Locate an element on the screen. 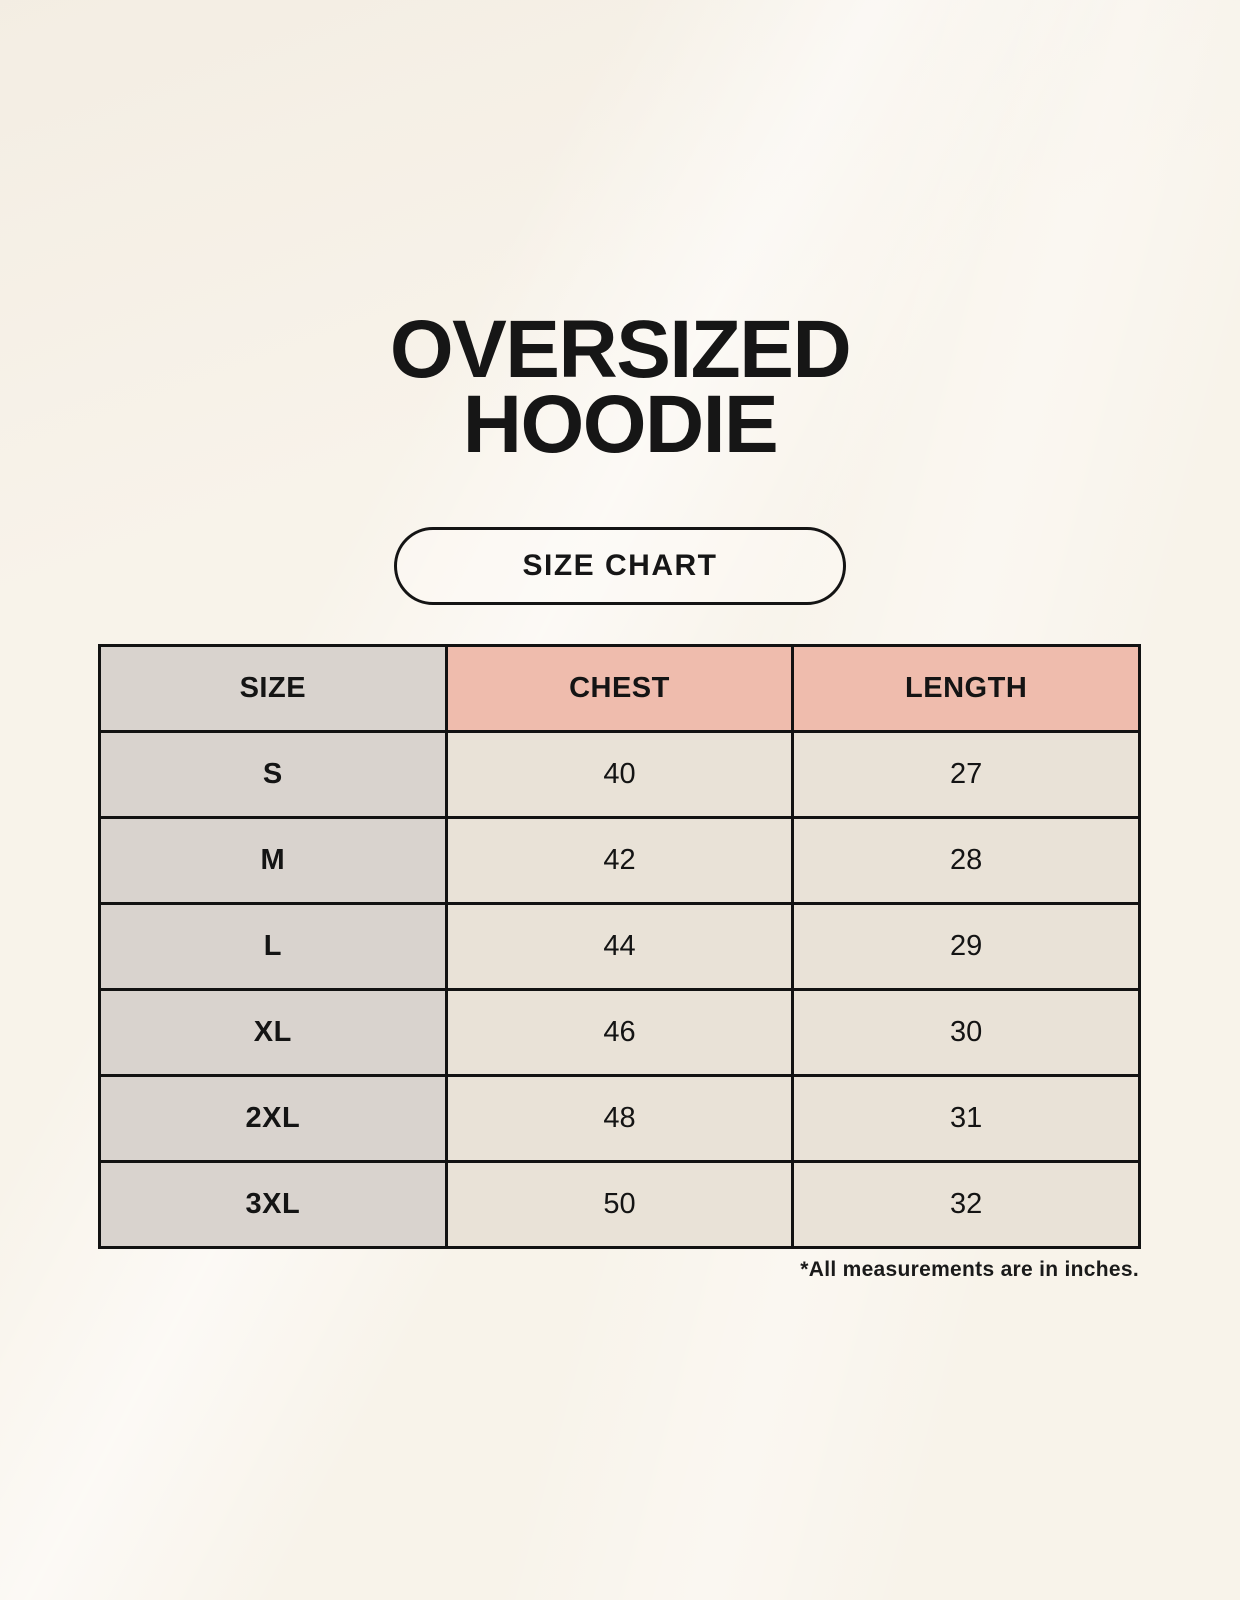 Image resolution: width=1240 pixels, height=1600 pixels. chest-value: 48 is located at coordinates (619, 1118).